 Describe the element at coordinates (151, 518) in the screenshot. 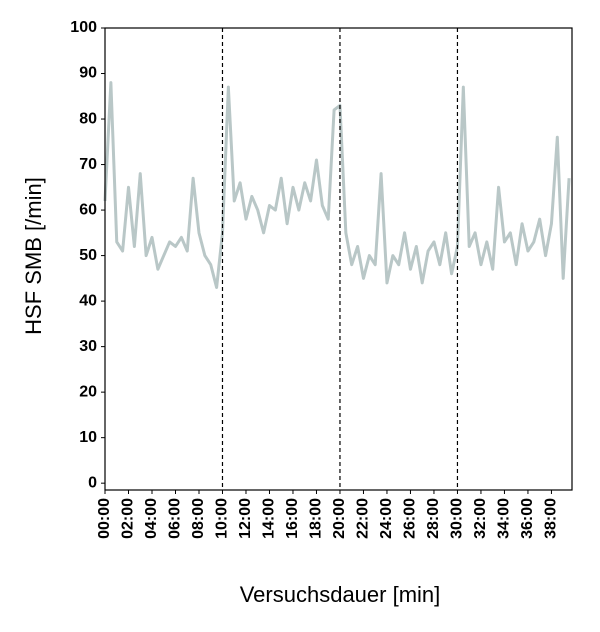

I see `x-tick-label: 04:00` at that location.